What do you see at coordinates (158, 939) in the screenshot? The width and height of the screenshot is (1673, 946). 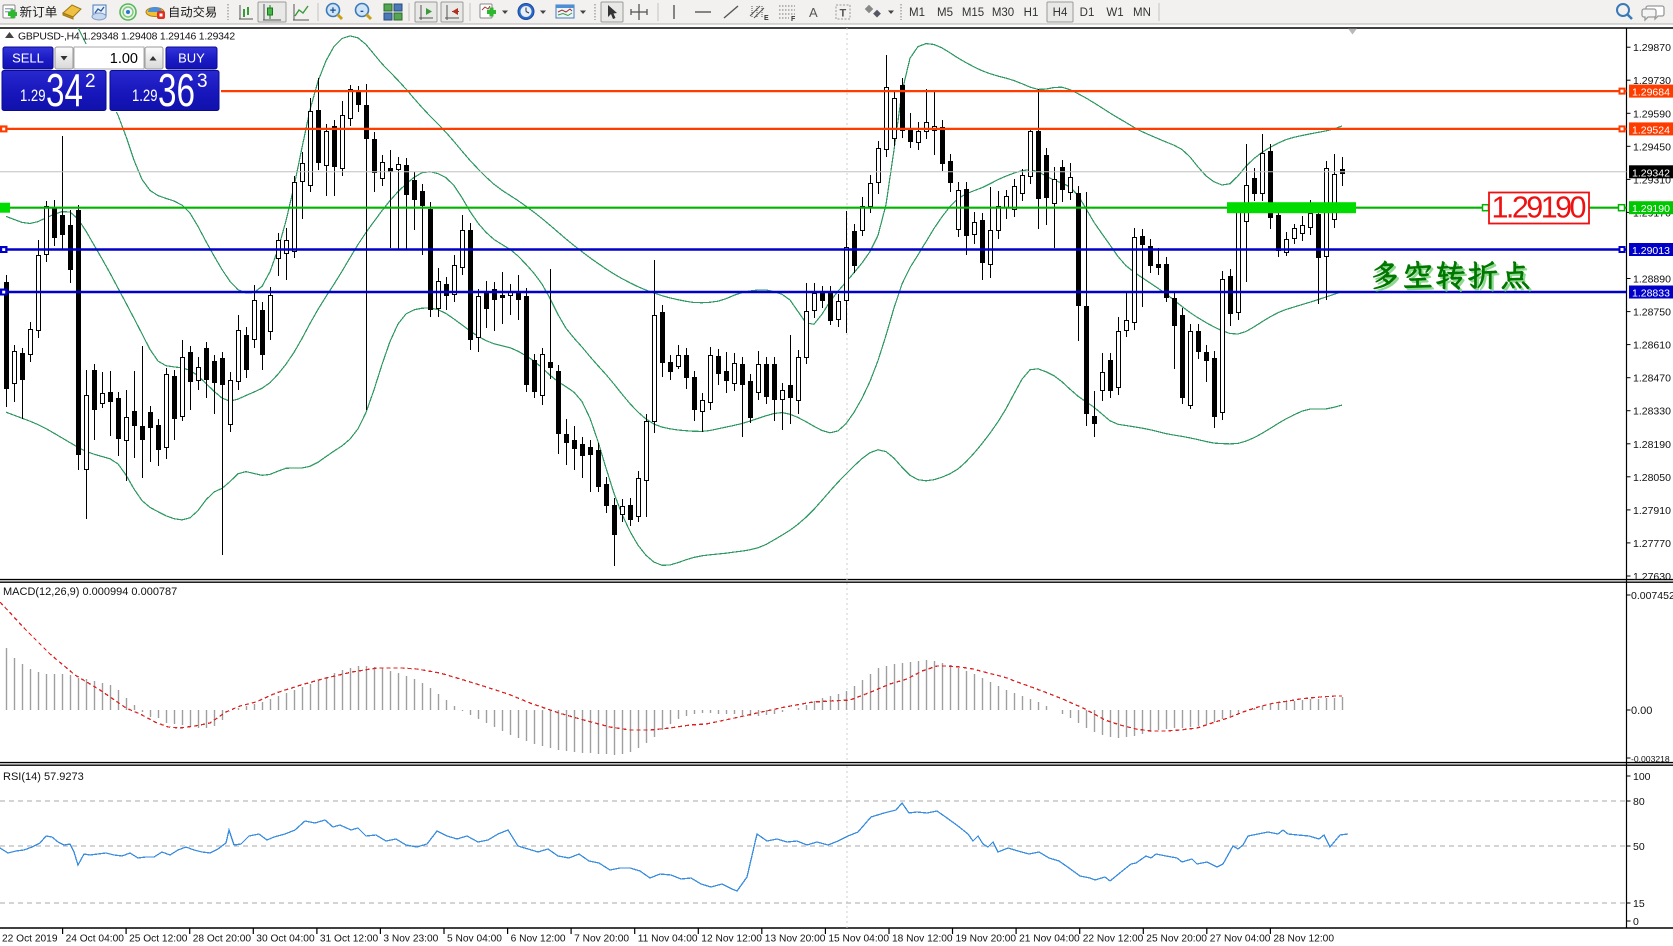 I see `svg-text: 25 Oct 12:00` at bounding box center [158, 939].